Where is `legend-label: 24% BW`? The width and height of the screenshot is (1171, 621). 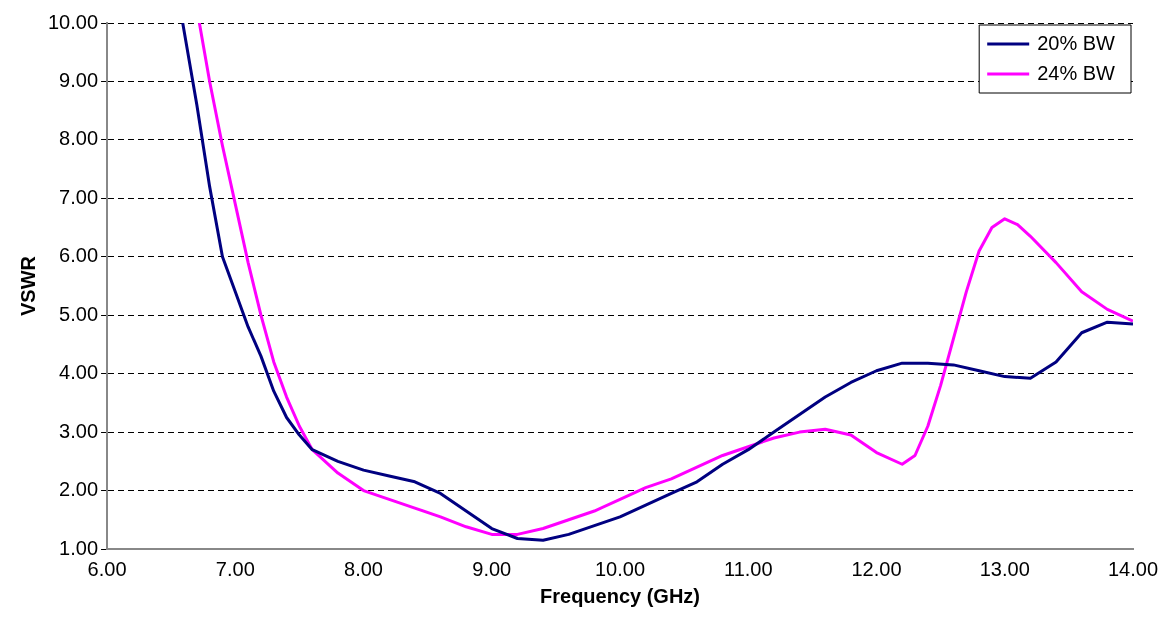
legend-label: 24% BW is located at coordinates (1076, 72).